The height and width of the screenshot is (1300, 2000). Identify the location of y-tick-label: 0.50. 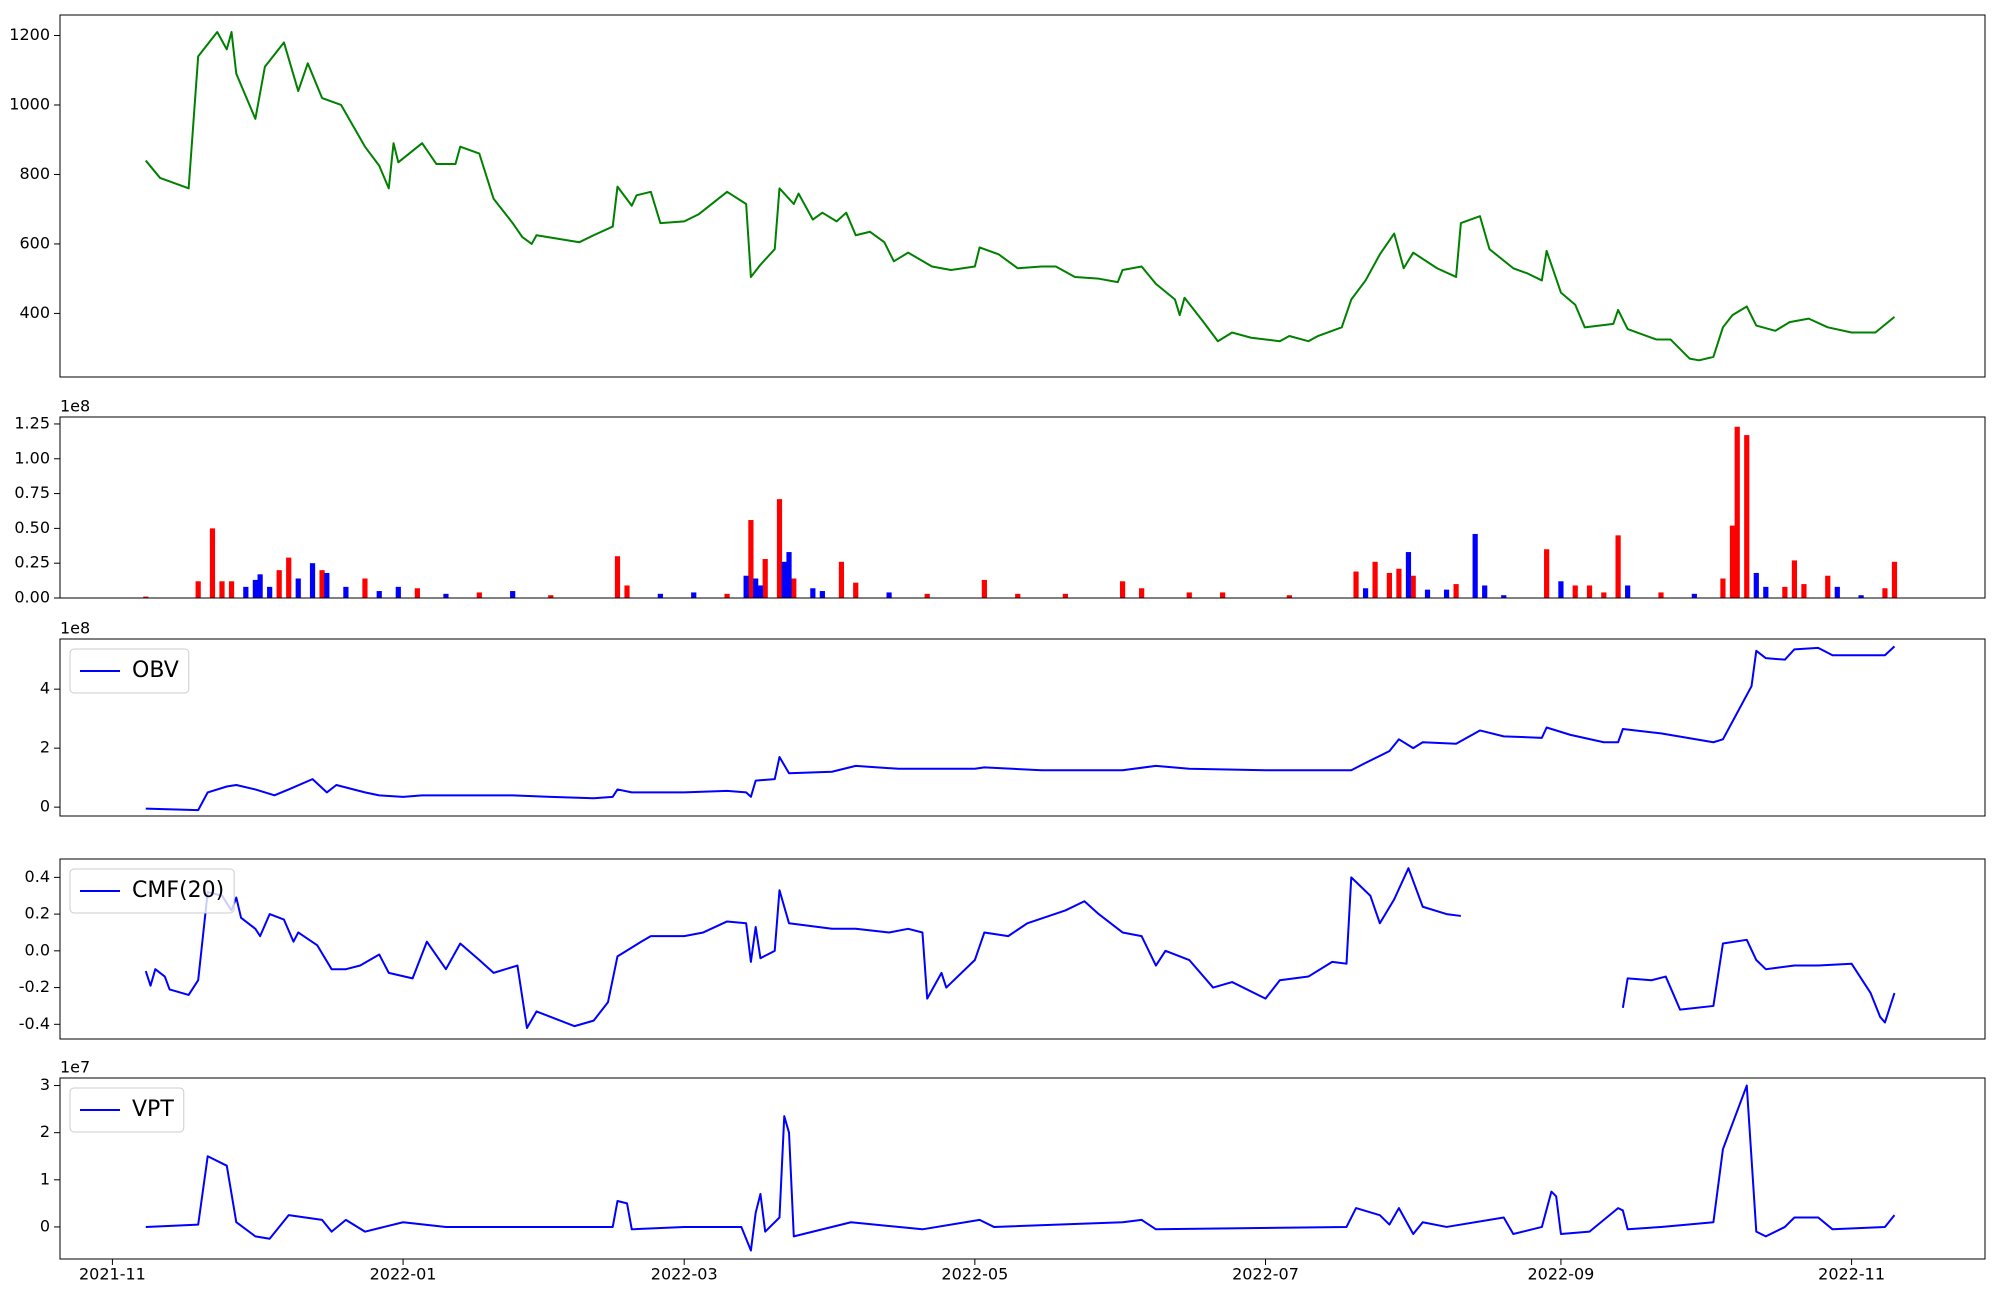
(32, 527).